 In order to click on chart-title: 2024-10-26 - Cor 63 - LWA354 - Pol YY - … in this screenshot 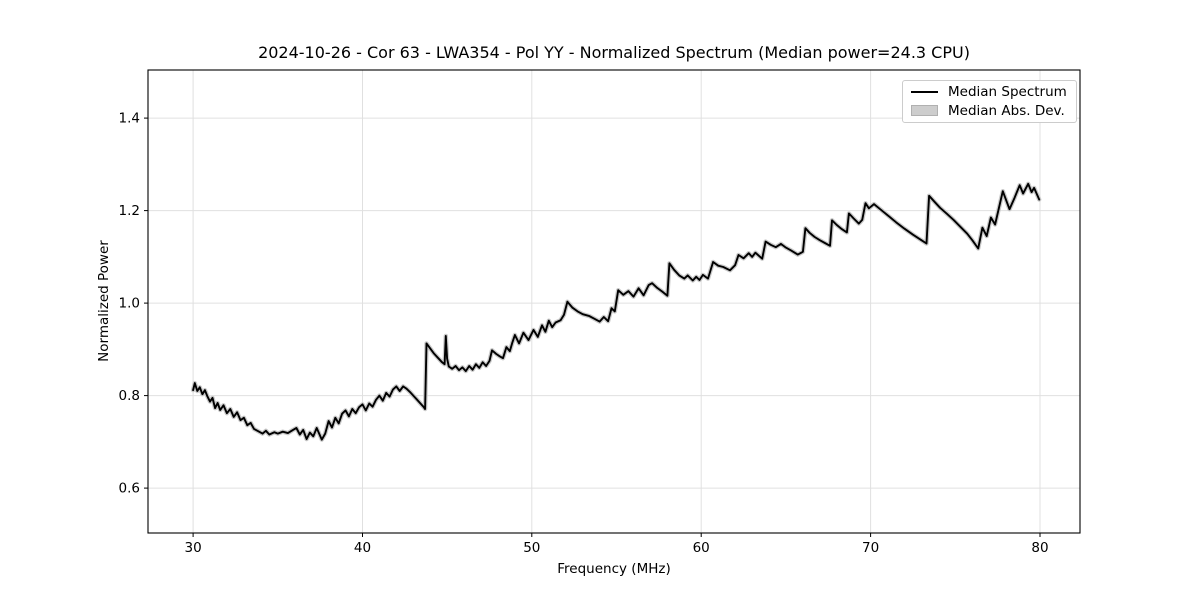, I will do `click(614, 52)`.